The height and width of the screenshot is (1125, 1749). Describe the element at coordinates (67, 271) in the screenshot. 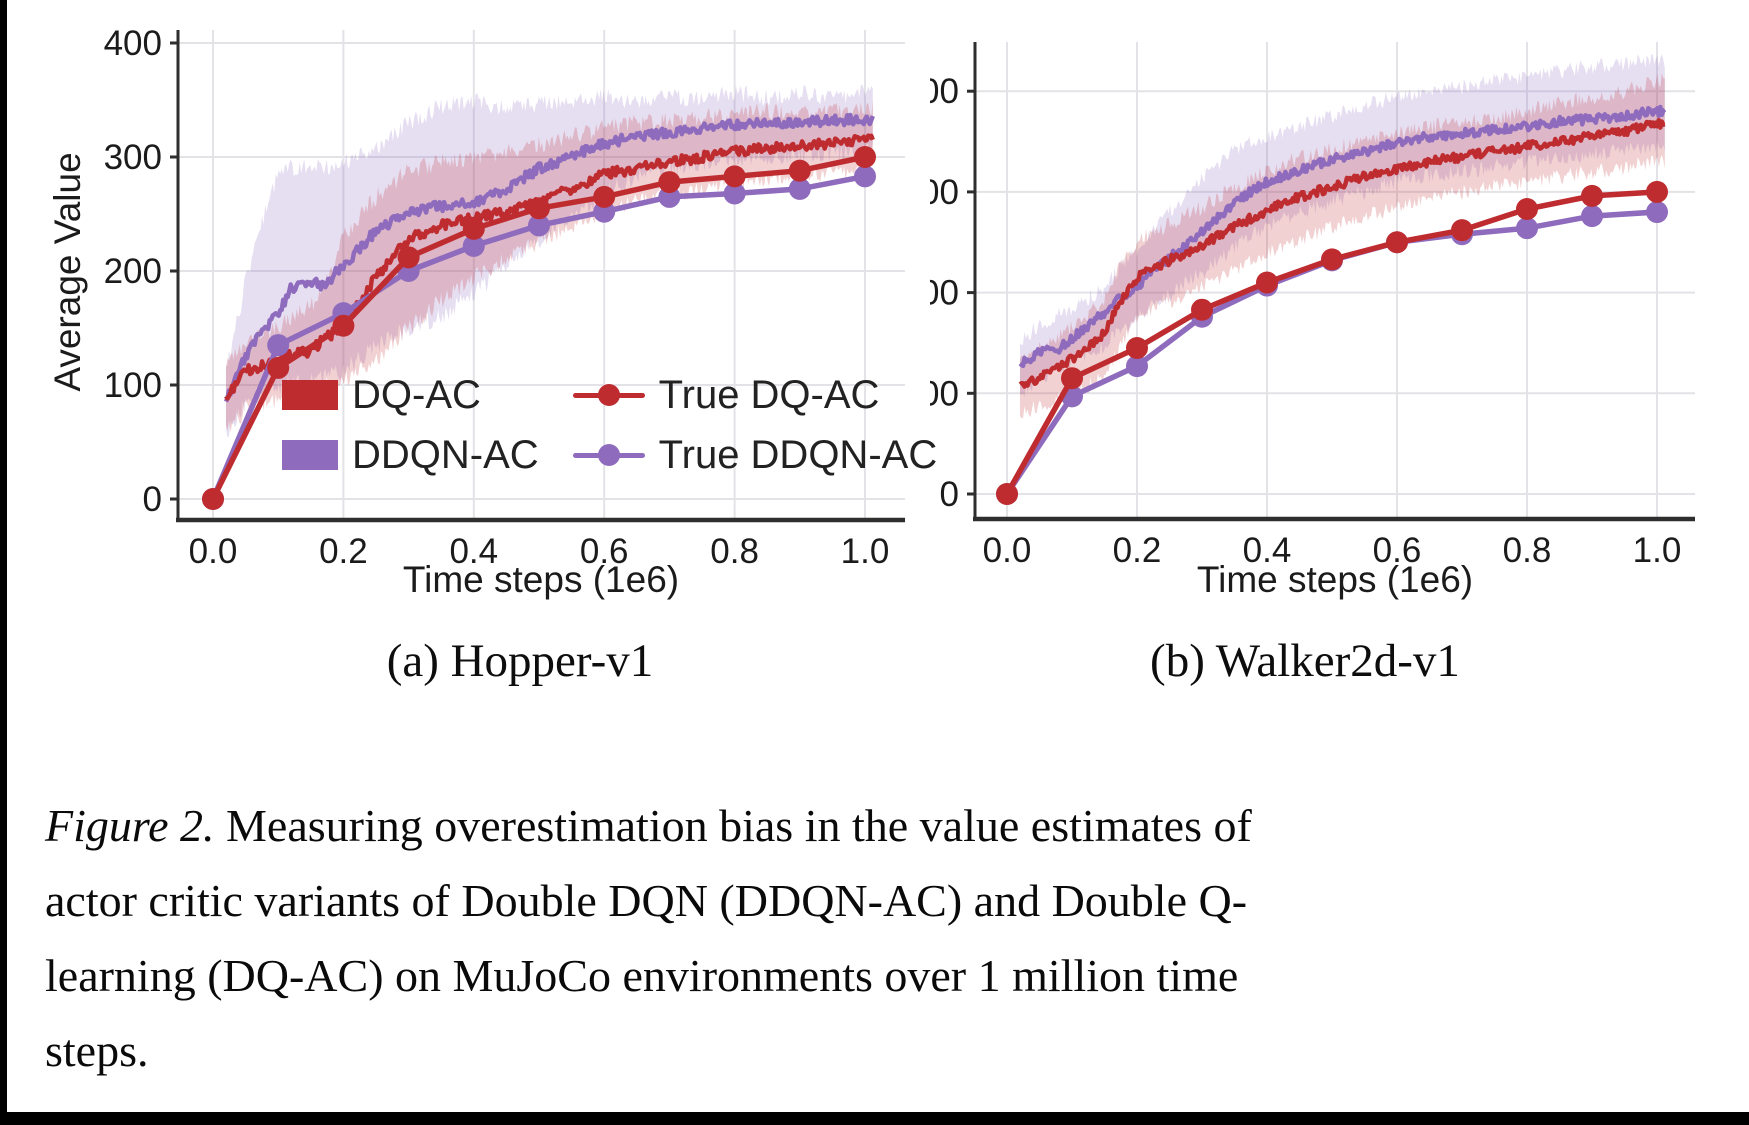

I see `y-axis-title: Average Value` at that location.